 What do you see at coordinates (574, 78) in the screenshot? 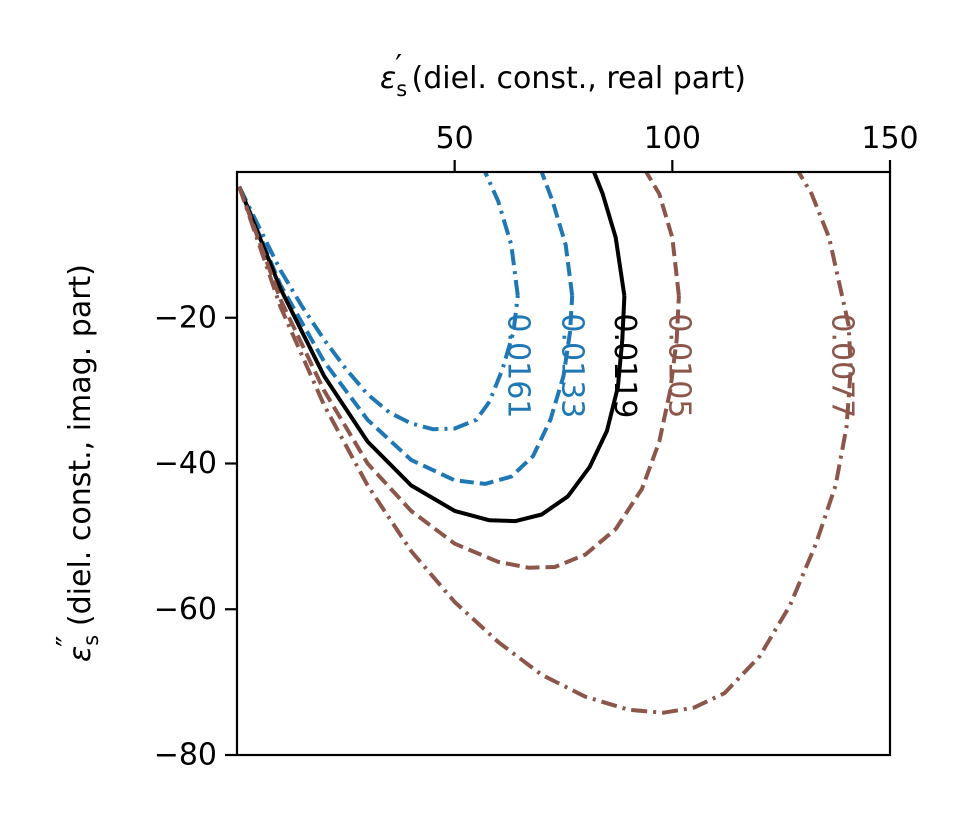
I see `x-axis-title-text: (diel. const., real part)` at bounding box center [574, 78].